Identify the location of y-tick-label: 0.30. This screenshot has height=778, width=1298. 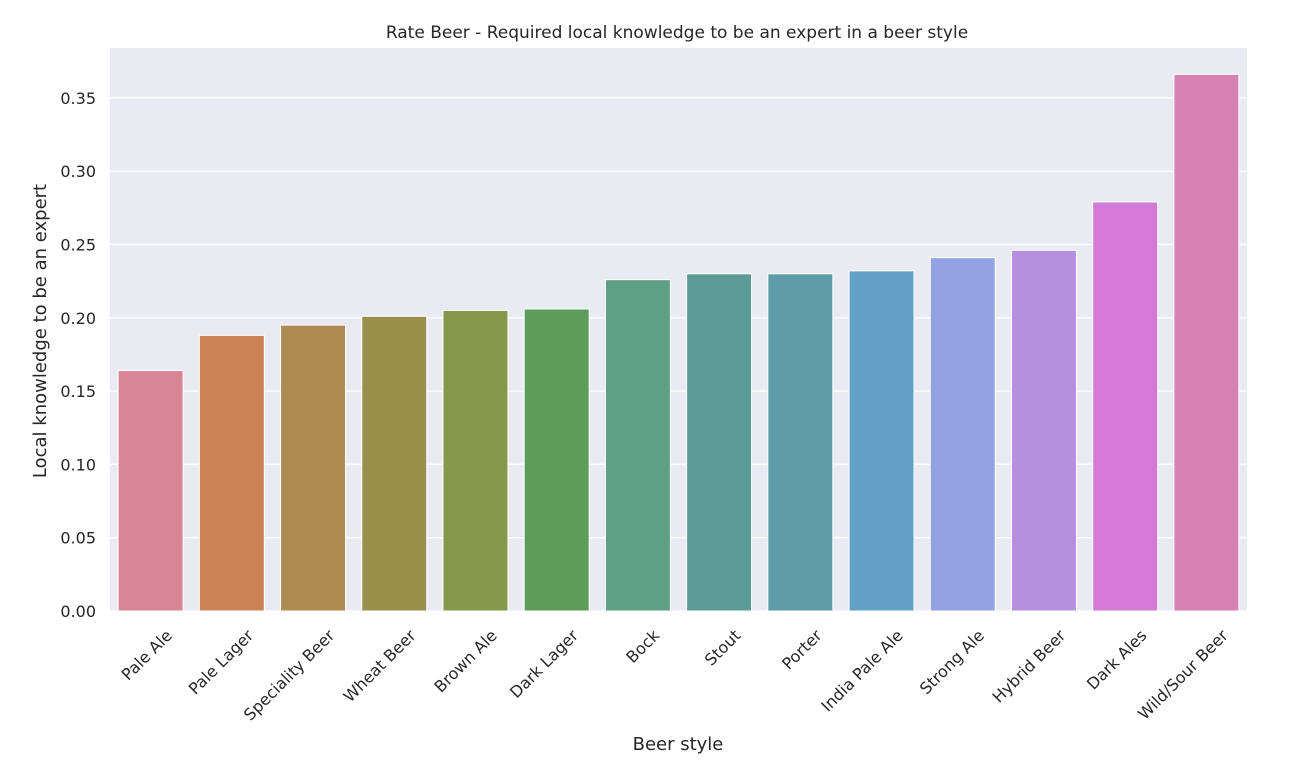
(78, 171).